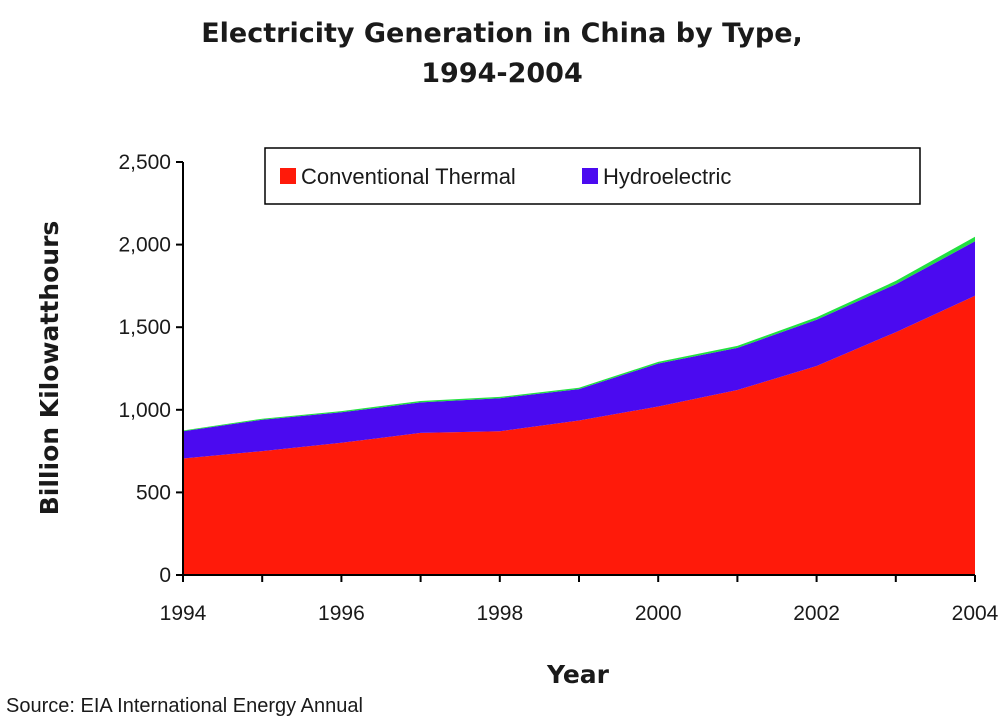 The width and height of the screenshot is (1004, 722). I want to click on y-tick-label: 1,000, so click(144, 410).